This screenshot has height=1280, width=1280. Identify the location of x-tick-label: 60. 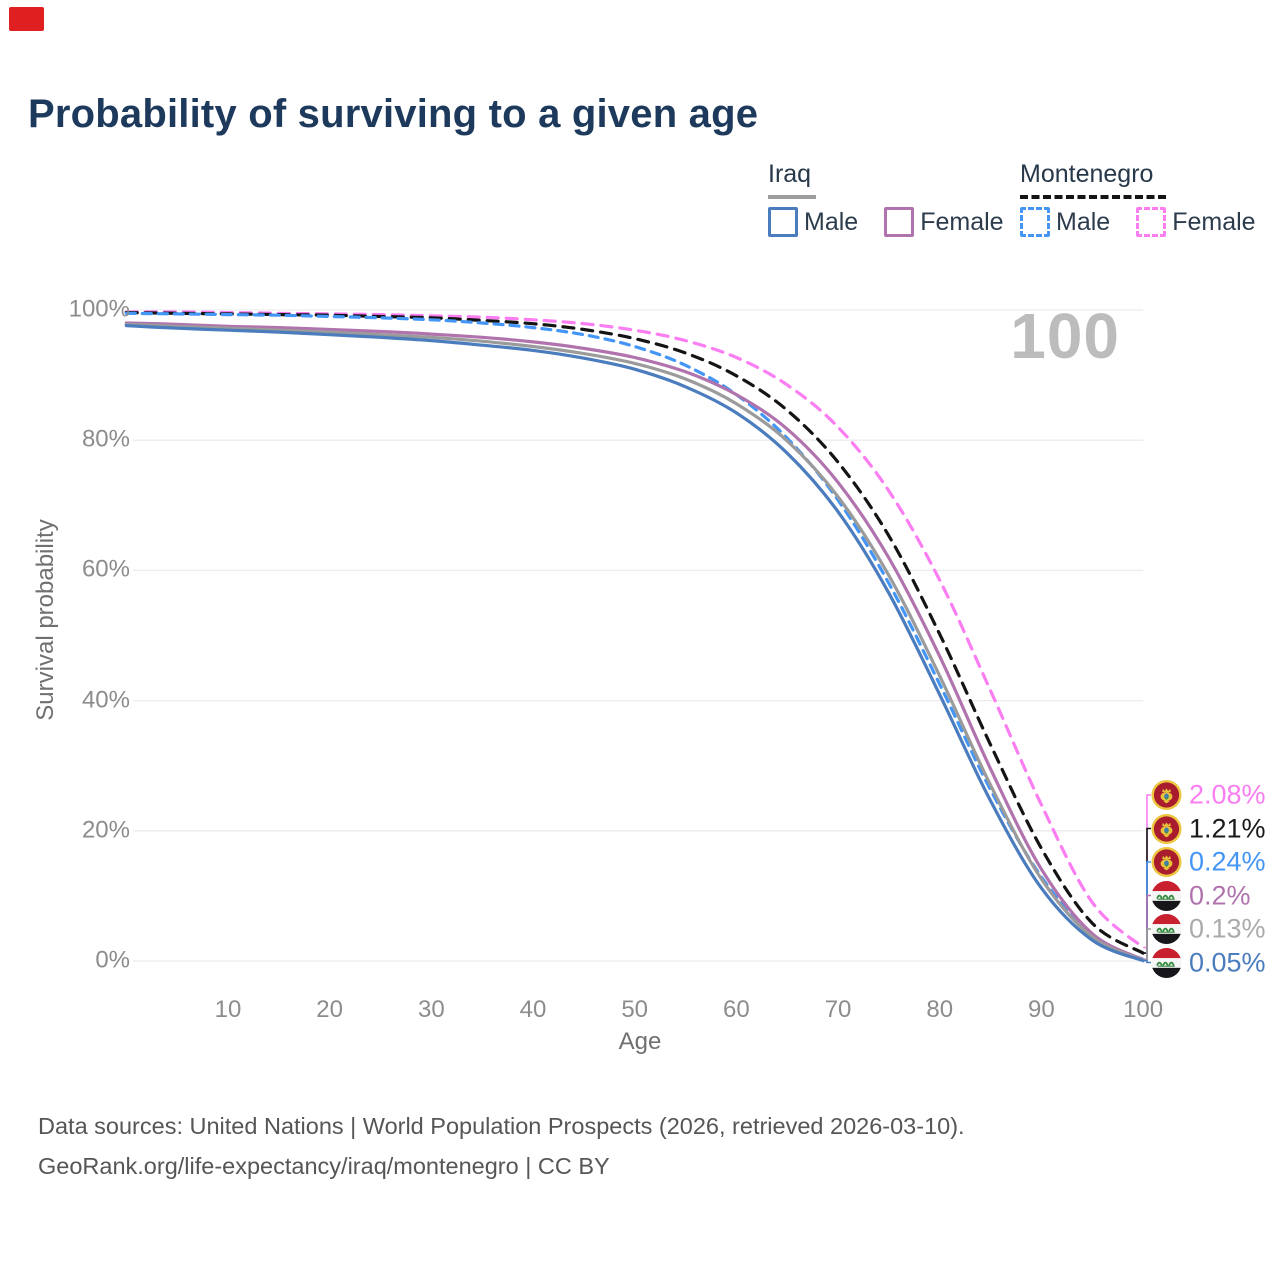
(736, 1009).